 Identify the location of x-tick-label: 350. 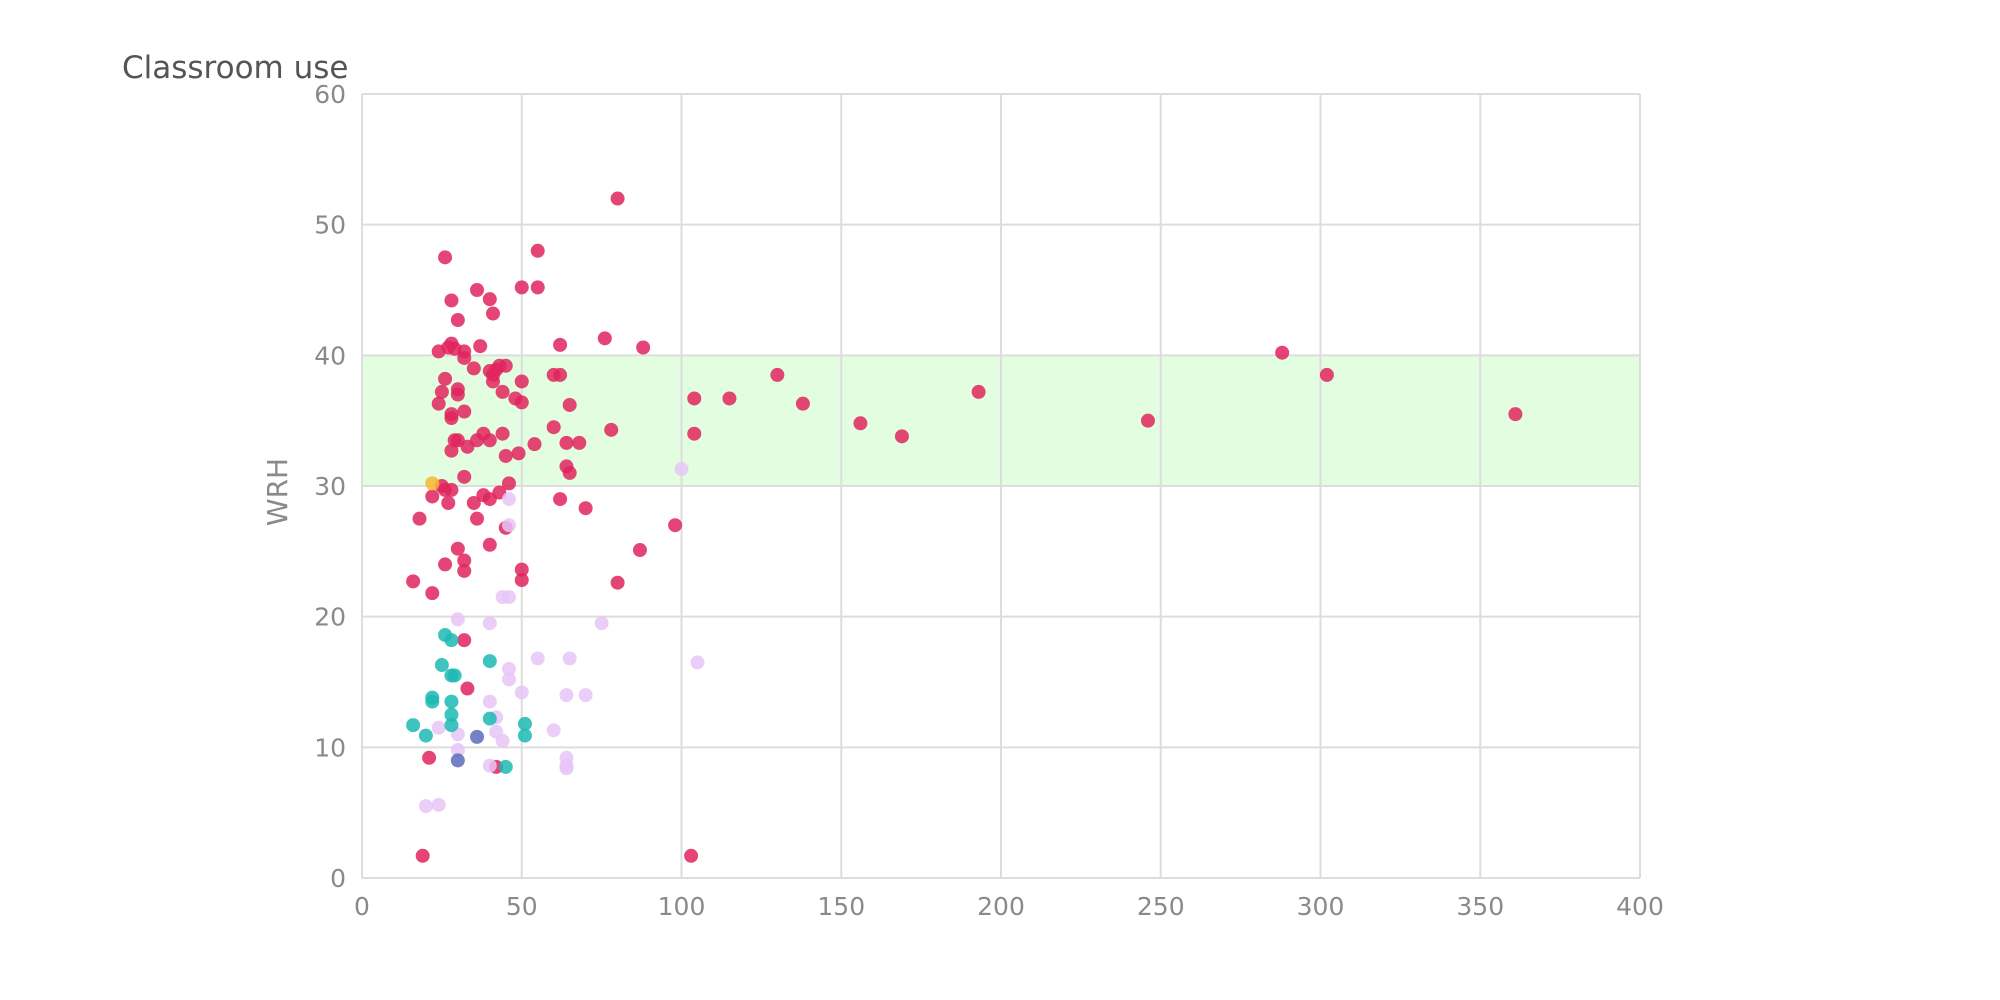
(1480, 906).